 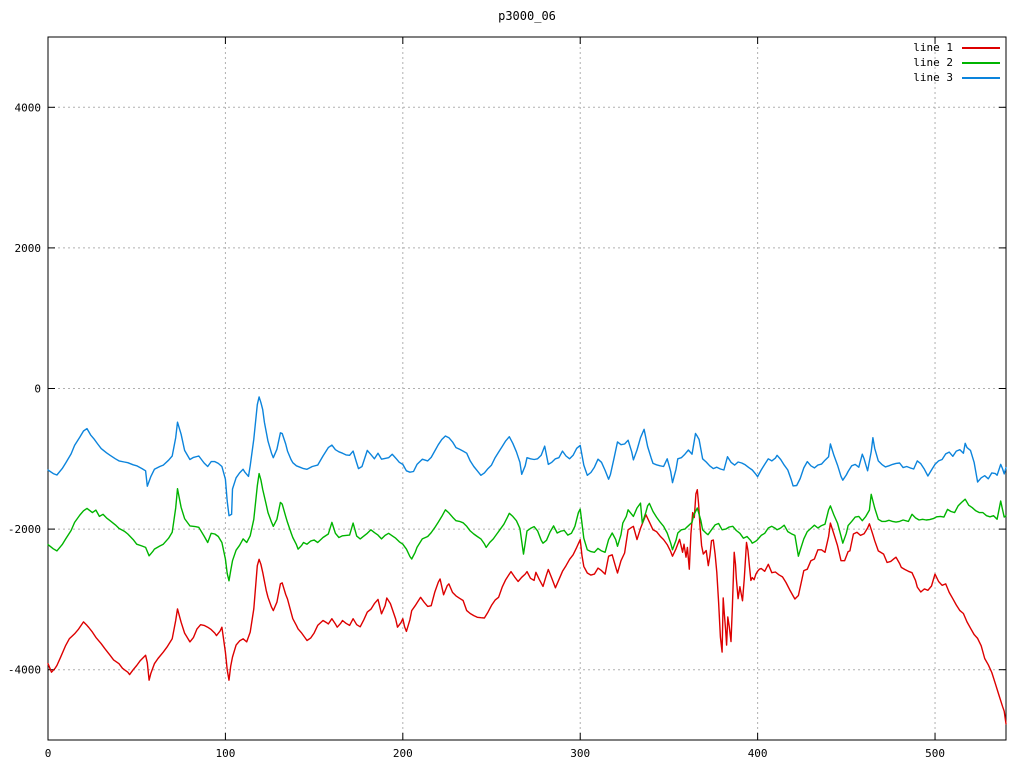 What do you see at coordinates (933, 47) in the screenshot?
I see `legend-label-line1: line 1` at bounding box center [933, 47].